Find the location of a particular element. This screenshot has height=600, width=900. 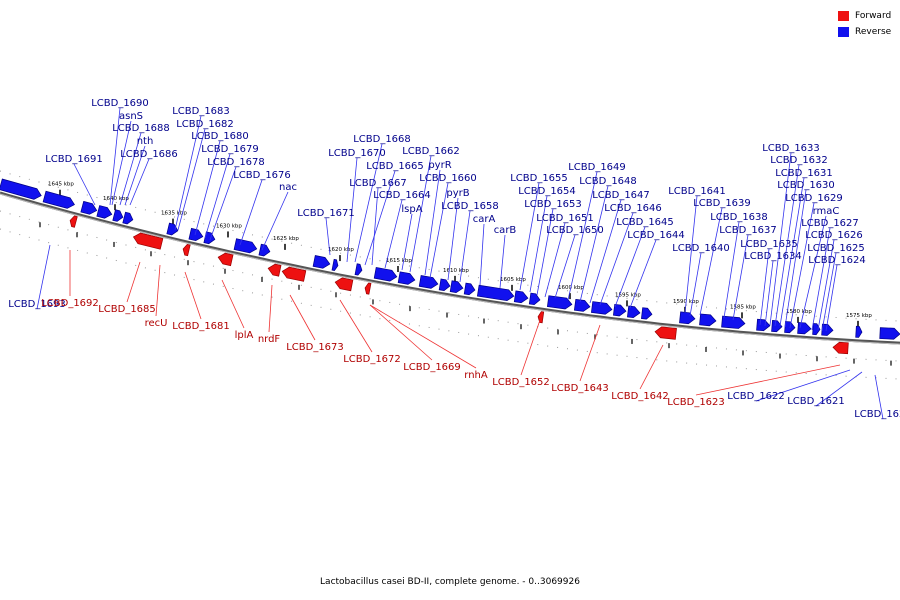

scale-label: 1635 kbp is located at coordinates (174, 214).